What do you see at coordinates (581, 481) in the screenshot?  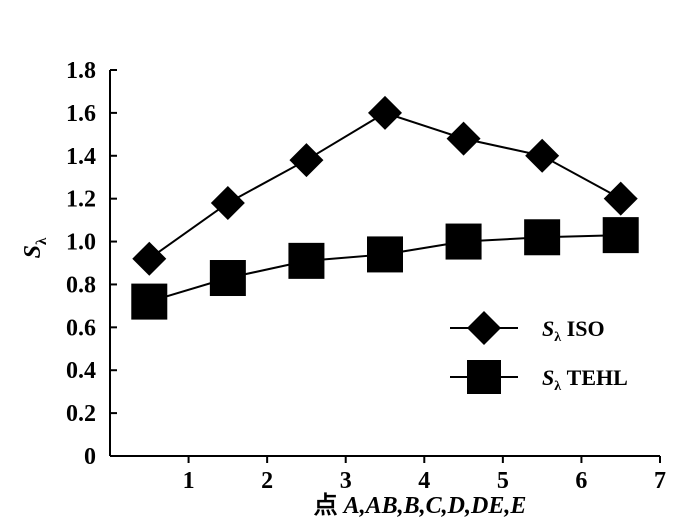 I see `x-tick-label: 6` at bounding box center [581, 481].